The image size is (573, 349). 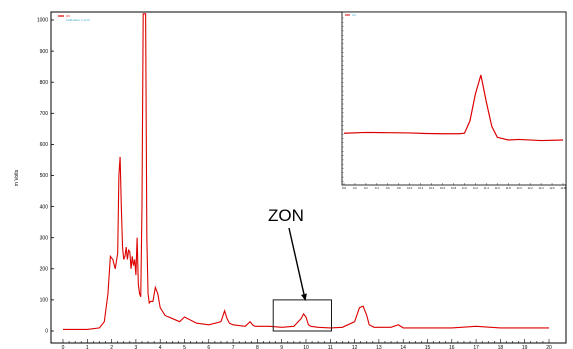 I want to click on x-tick-label: 12, so click(x=355, y=347).